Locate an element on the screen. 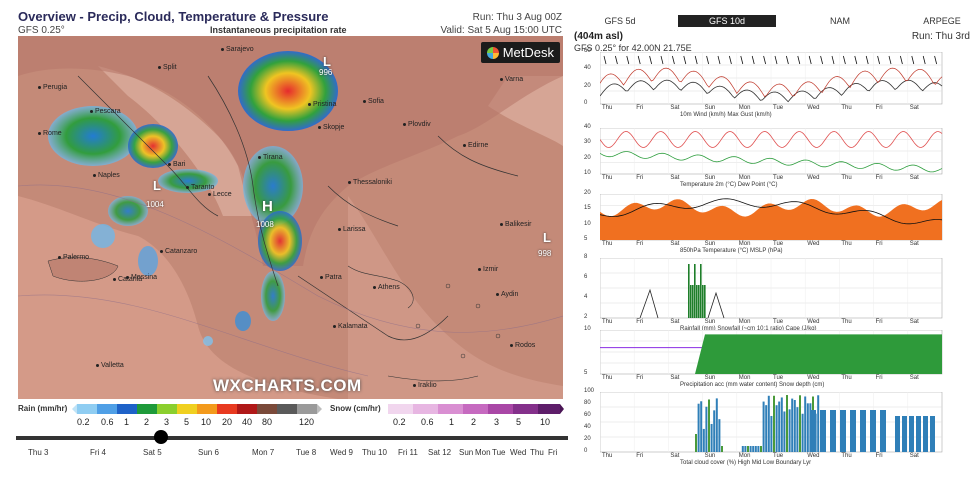 The height and width of the screenshot is (480, 974). legend-value: 10 is located at coordinates (545, 422).